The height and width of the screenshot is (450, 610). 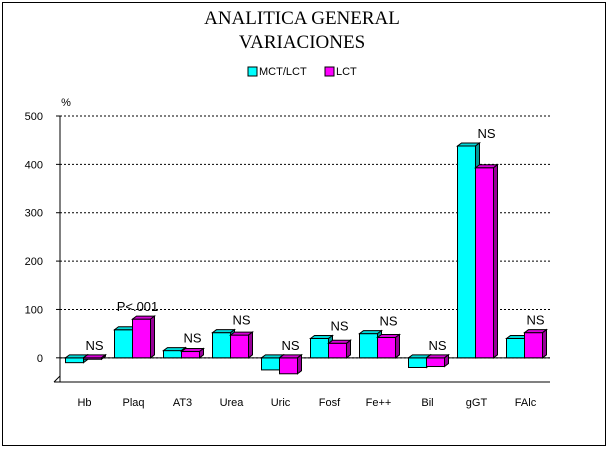 What do you see at coordinates (232, 403) in the screenshot?
I see `x-tick-label: Urea` at bounding box center [232, 403].